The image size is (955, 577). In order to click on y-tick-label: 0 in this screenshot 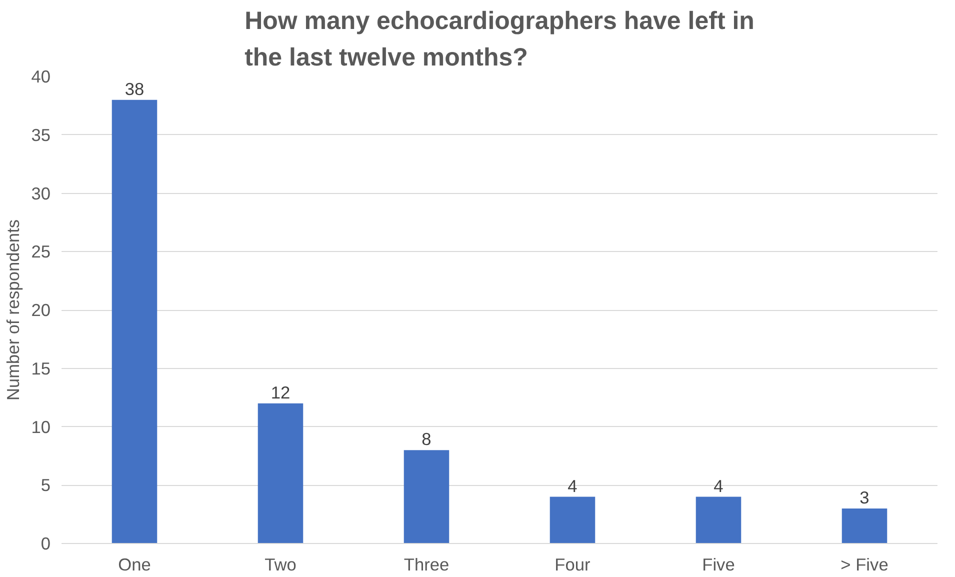, I will do `click(45, 544)`.